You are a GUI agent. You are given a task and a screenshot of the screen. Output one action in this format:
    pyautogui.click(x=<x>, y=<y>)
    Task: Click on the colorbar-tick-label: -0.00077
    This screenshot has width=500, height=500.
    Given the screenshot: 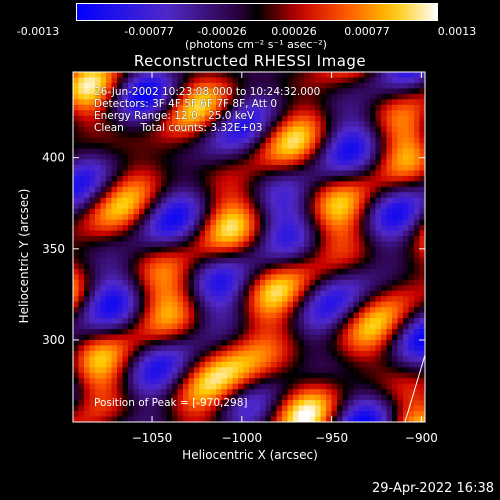 What is the action you would take?
    pyautogui.click(x=149, y=31)
    